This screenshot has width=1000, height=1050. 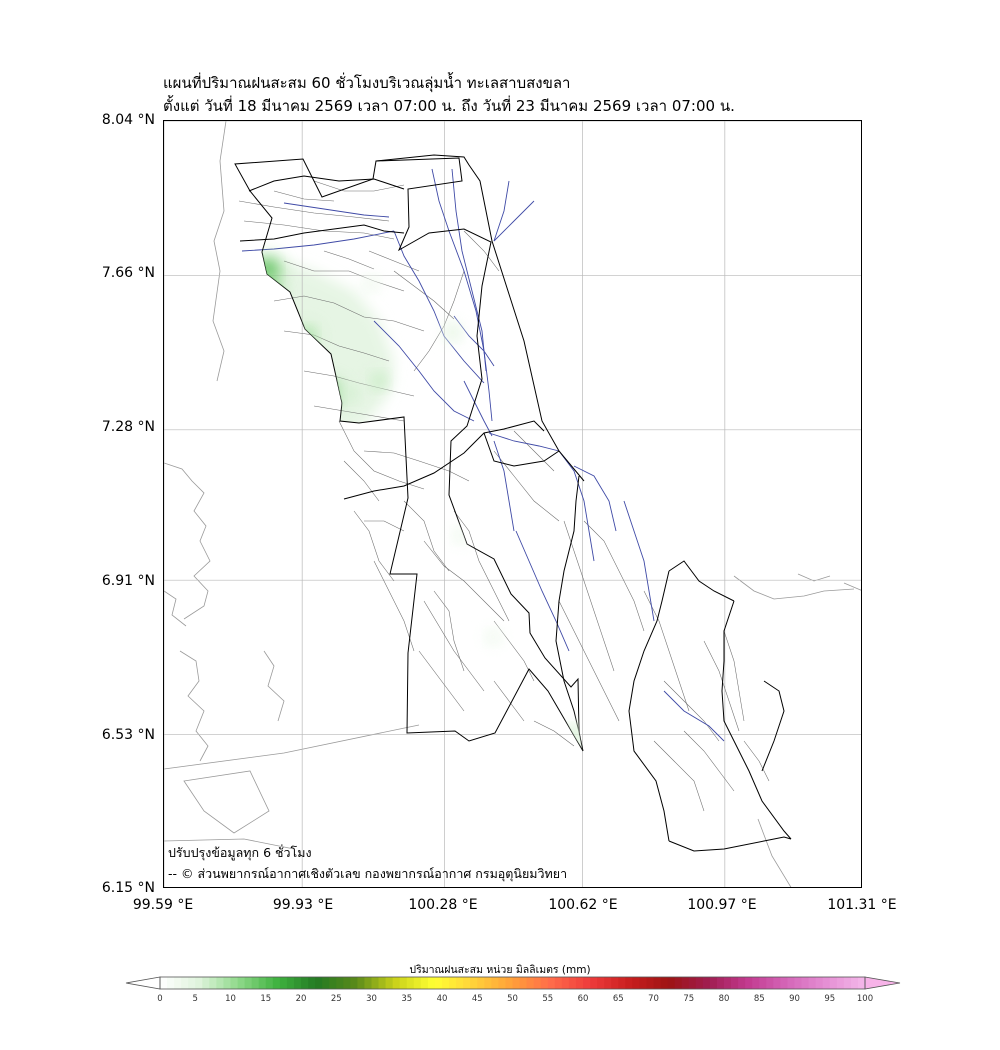 I want to click on colorbar-tick-label: 65, so click(x=618, y=999).